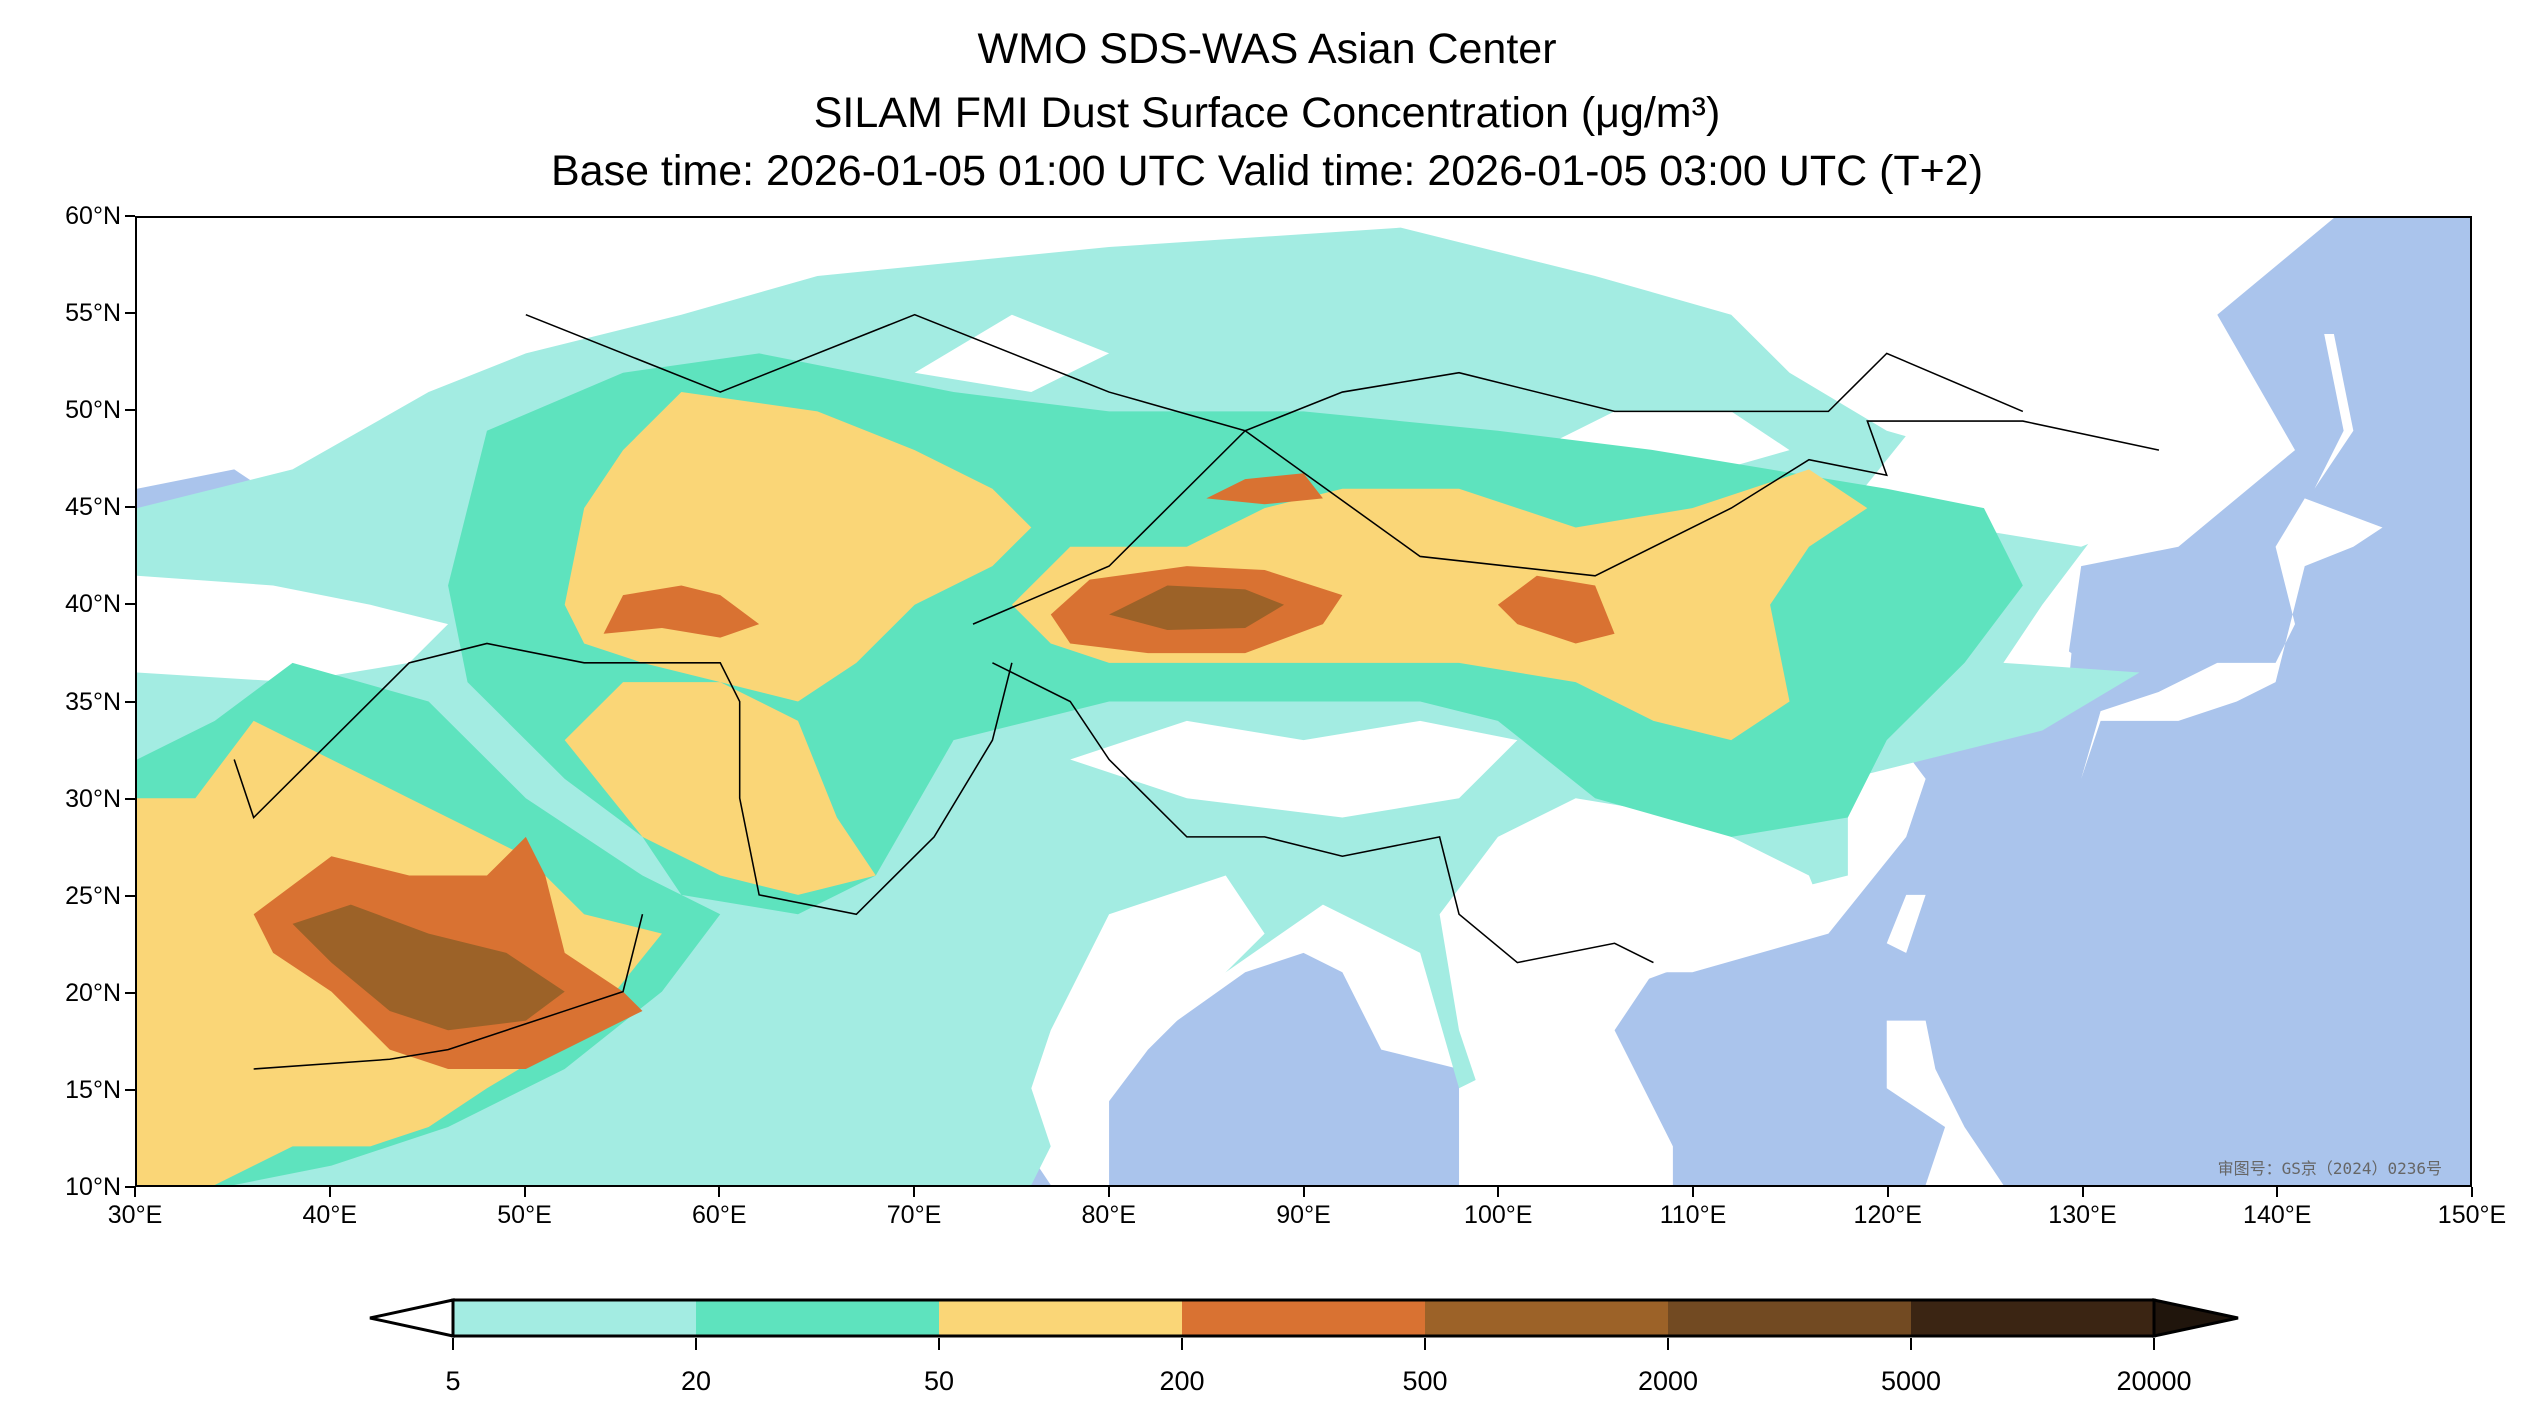  Describe the element at coordinates (2329, 1168) in the screenshot. I see `map-approval-watermark: 审图号：GS京（2024）0236号` at that location.